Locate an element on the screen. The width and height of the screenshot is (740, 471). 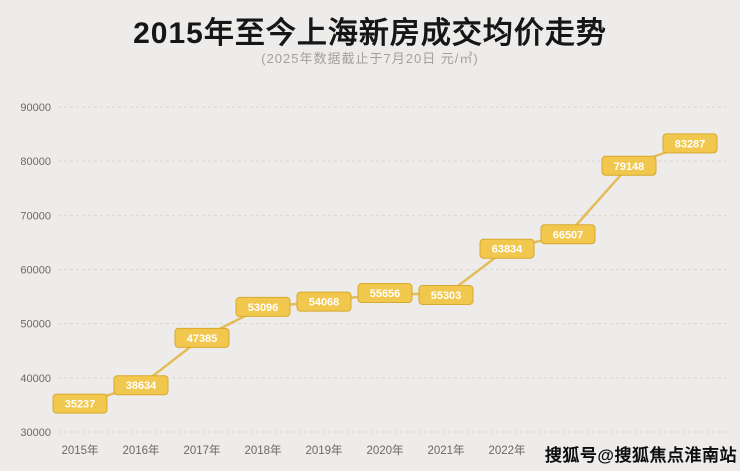
page-subtitle: (2025年数据截止于7月20日 元/㎡) is located at coordinates (370, 58).